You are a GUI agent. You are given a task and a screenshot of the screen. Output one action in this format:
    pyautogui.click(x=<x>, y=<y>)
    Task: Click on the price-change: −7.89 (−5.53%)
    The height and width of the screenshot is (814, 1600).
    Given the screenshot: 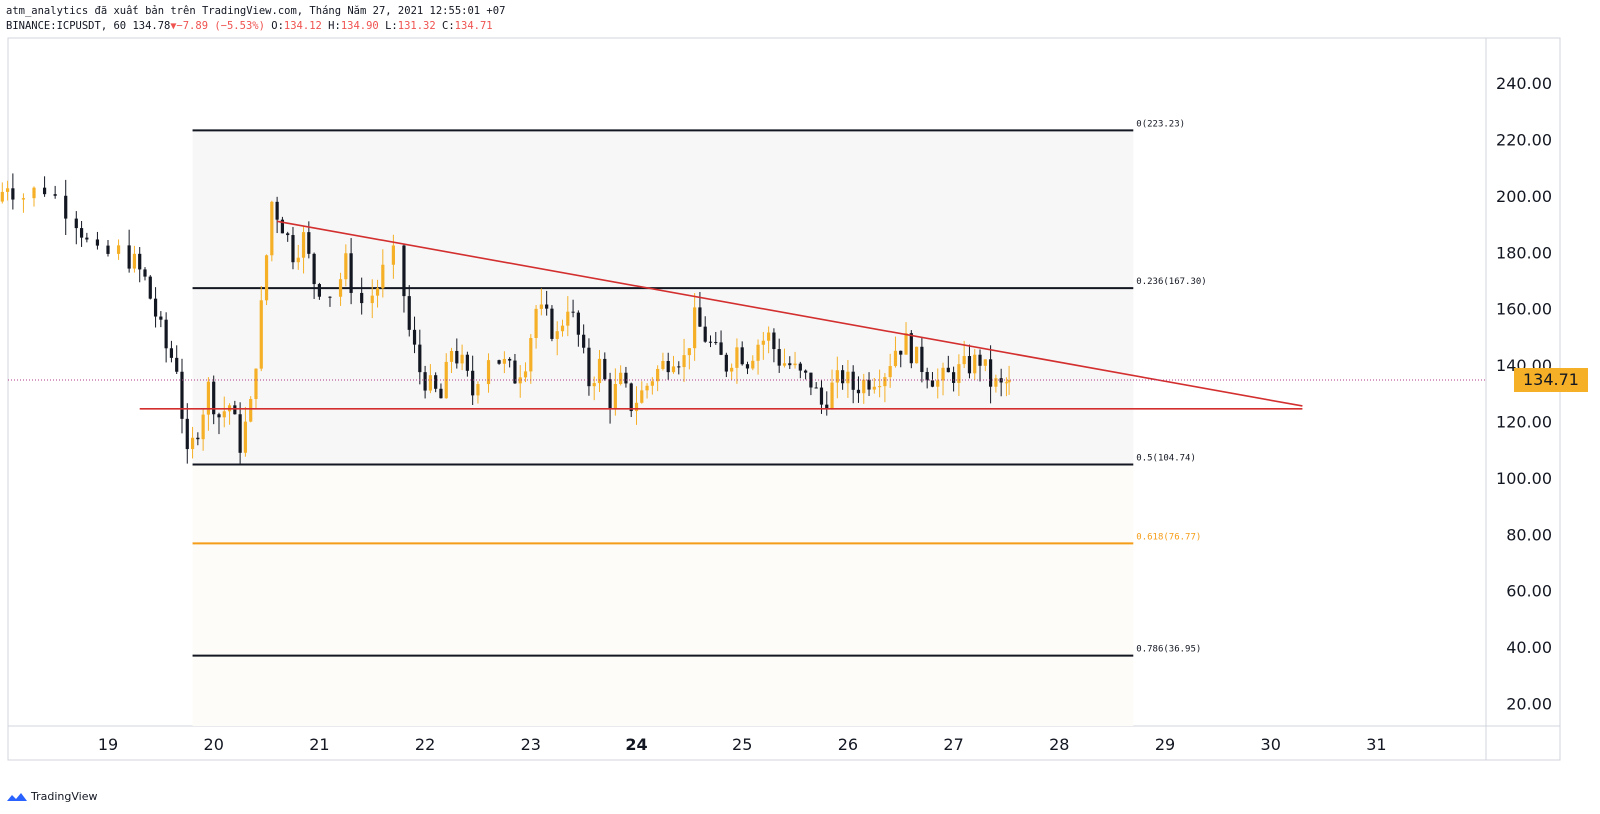 What is the action you would take?
    pyautogui.click(x=220, y=26)
    